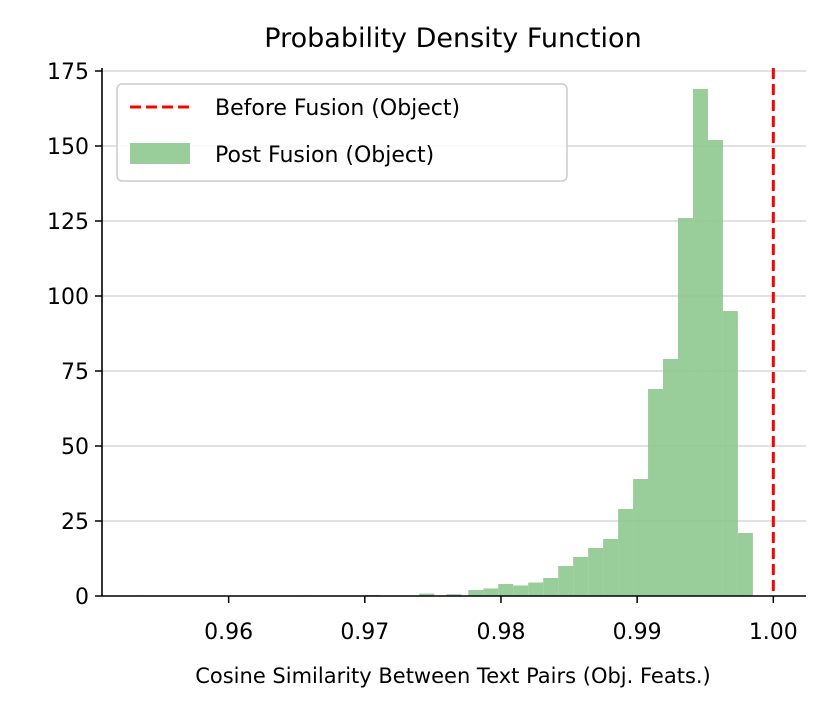  I want to click on y-tick-label: 175, so click(68, 72).